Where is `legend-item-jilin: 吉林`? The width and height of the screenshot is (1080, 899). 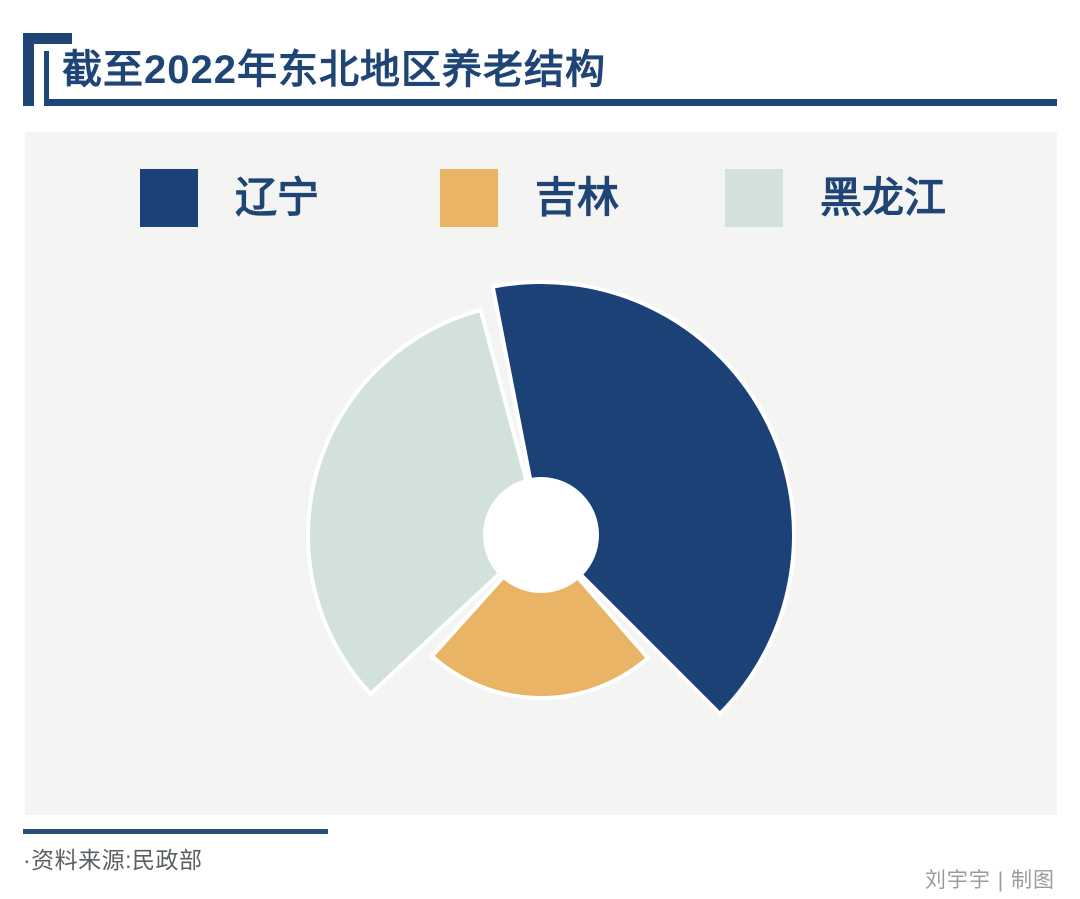
legend-item-jilin: 吉林 is located at coordinates (529, 198).